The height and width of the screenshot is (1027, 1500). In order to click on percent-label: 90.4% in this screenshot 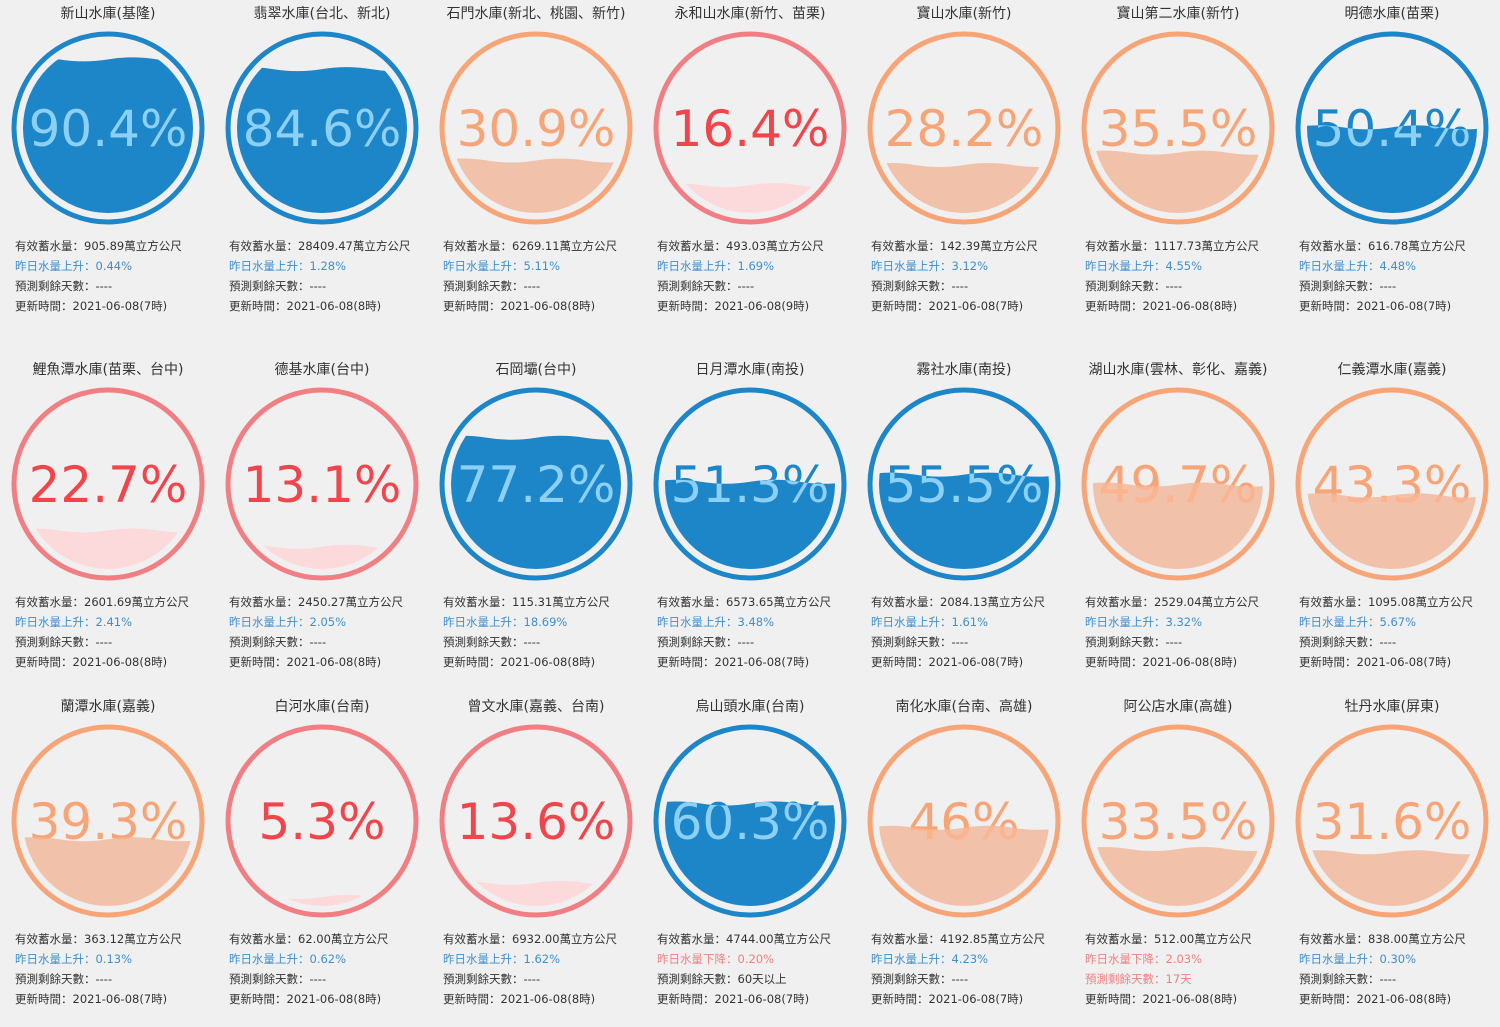, I will do `click(108, 129)`.